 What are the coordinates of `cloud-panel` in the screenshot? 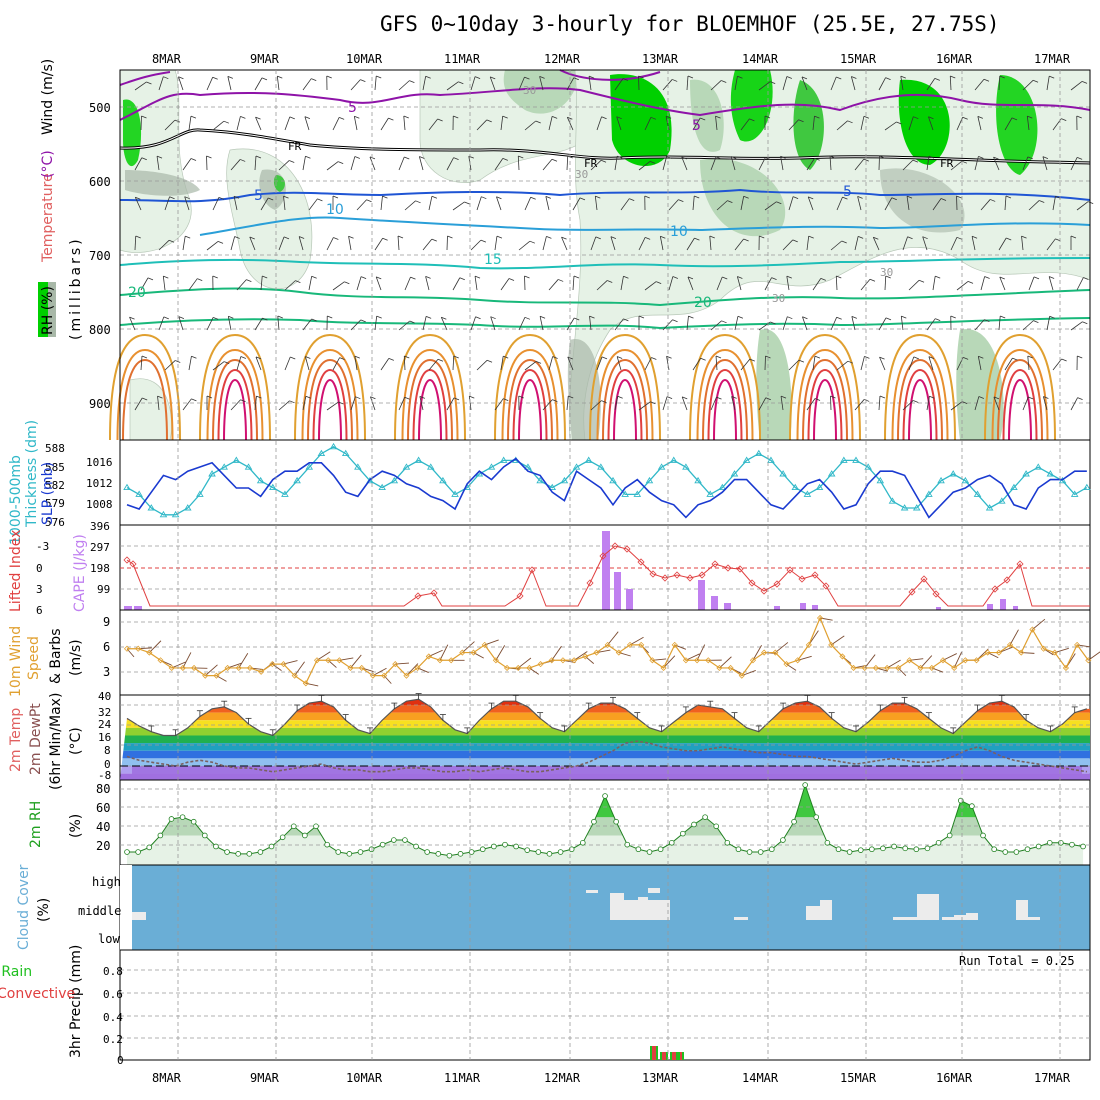 It's located at (605, 907).